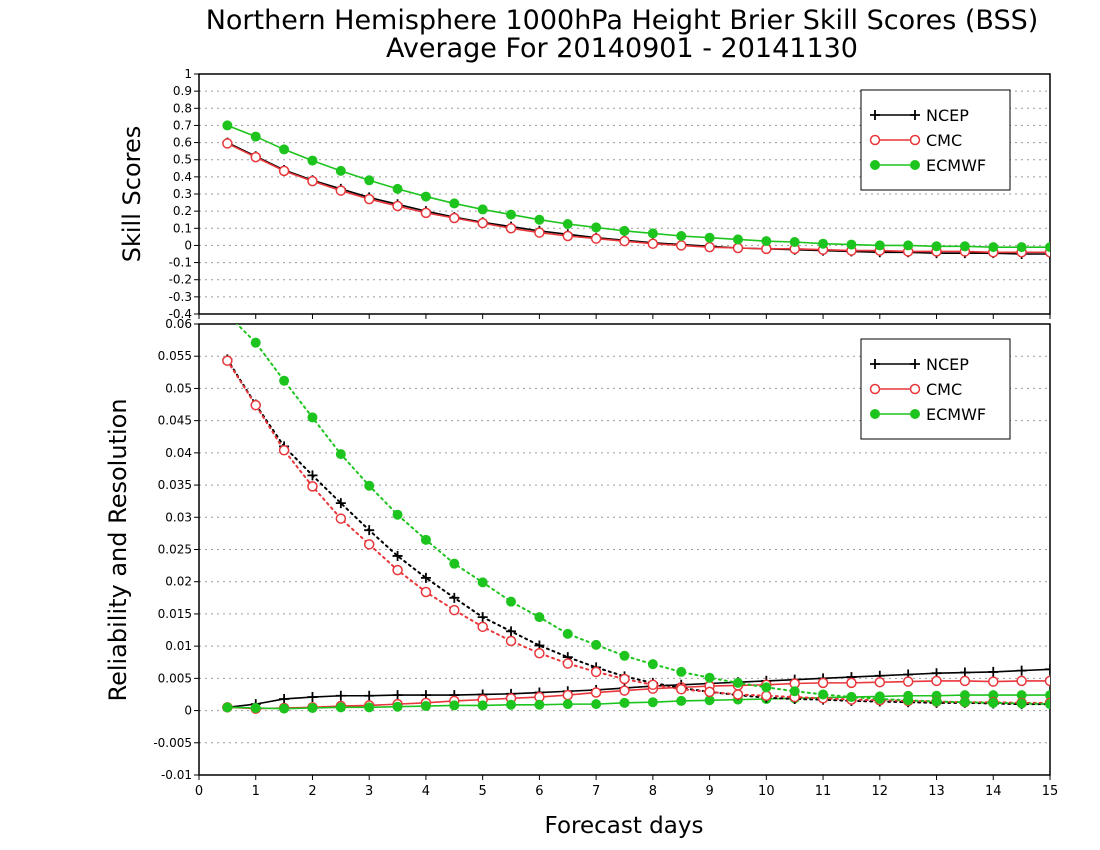 This screenshot has height=850, width=1100. I want to click on y-tick-label: 0.045, so click(175, 421).